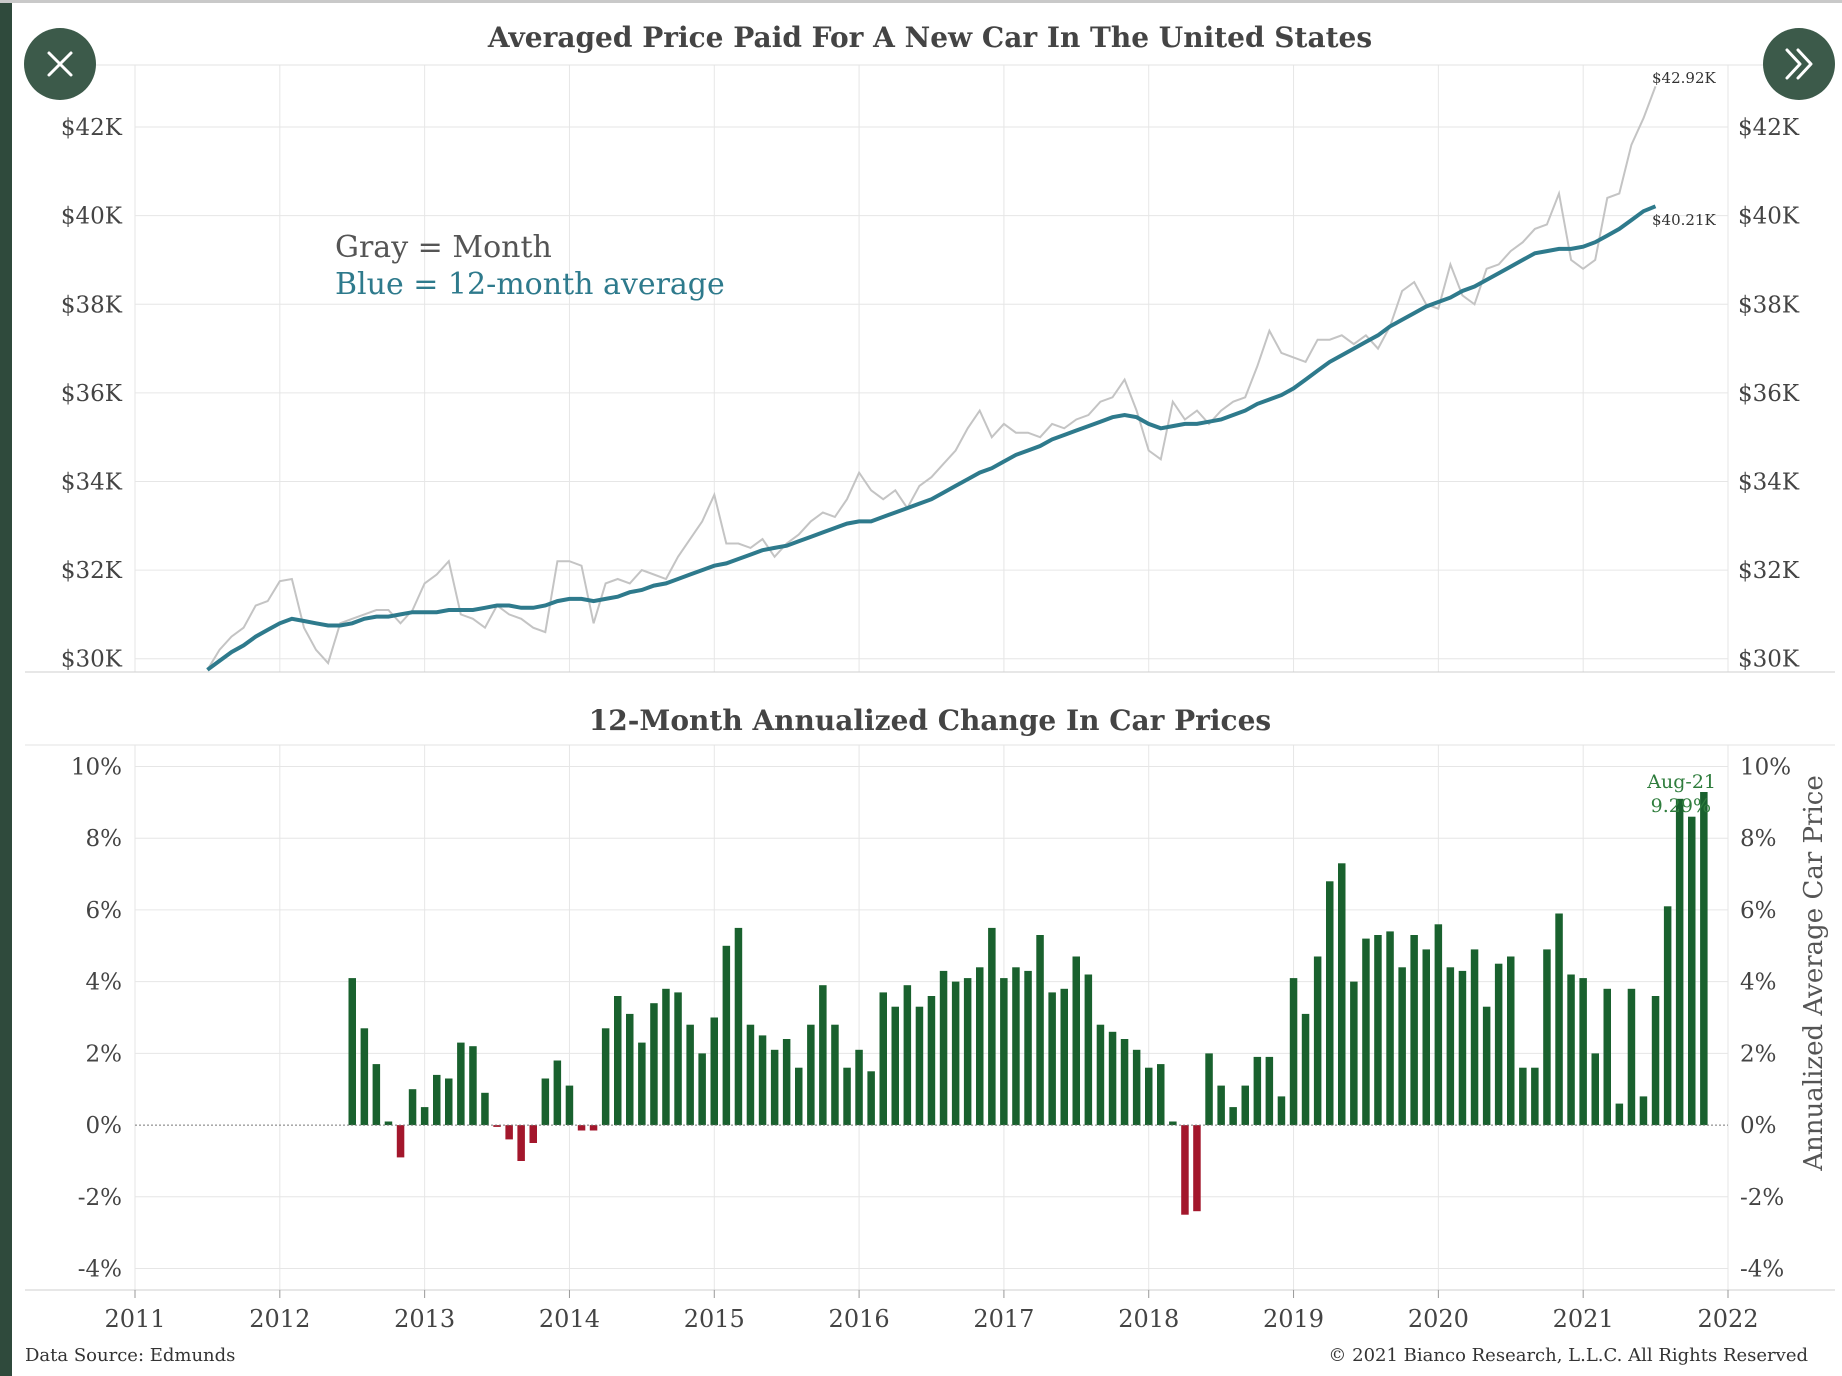 This screenshot has width=1842, height=1376. Describe the element at coordinates (100, 1269) in the screenshot. I see `change-y-tick-left: -4%` at that location.